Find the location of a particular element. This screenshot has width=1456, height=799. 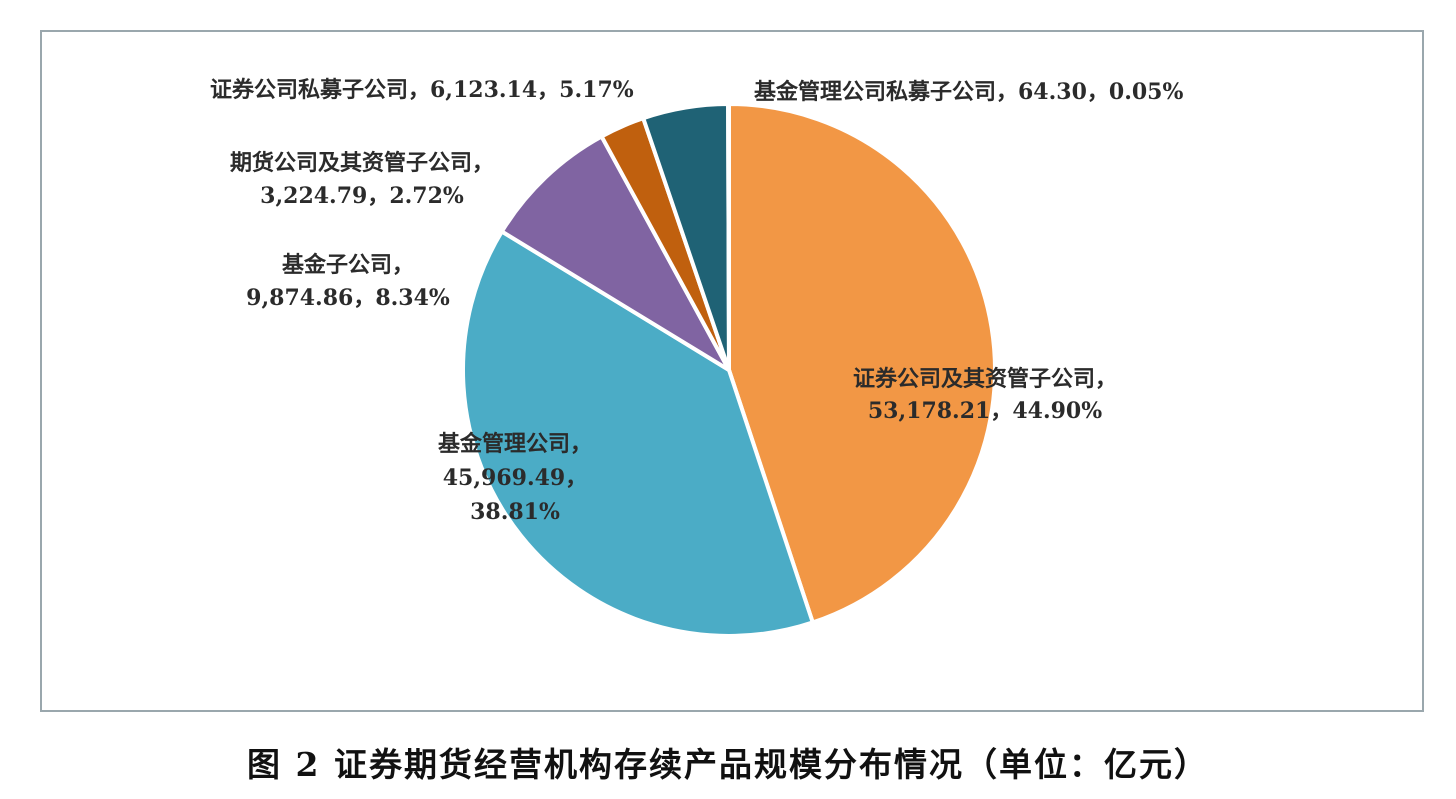

slice-label-line: 基金子公司， is located at coordinates (348, 265).